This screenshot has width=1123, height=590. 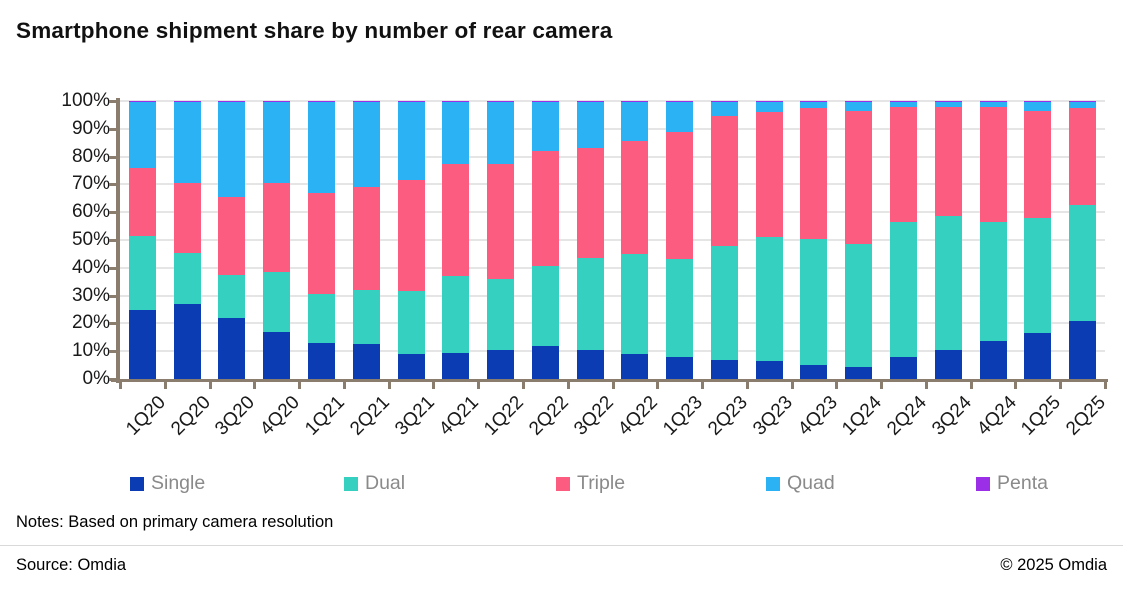 I want to click on bar-segment-2Q21-triple, so click(x=366, y=239).